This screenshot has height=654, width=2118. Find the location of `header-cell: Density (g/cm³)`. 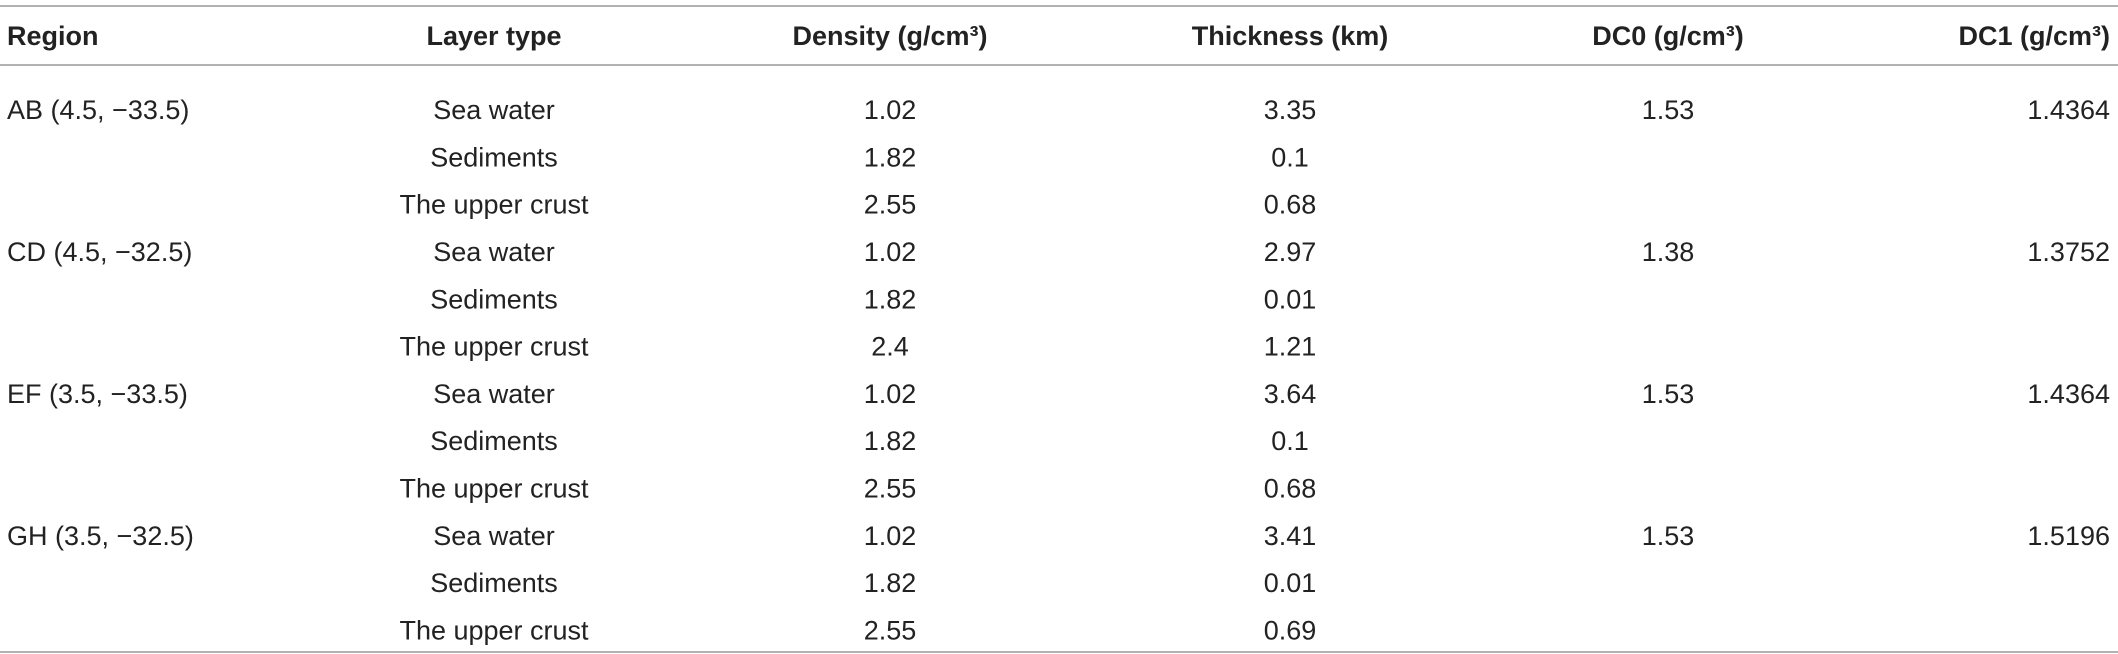

header-cell: Density (g/cm³) is located at coordinates (889, 36).